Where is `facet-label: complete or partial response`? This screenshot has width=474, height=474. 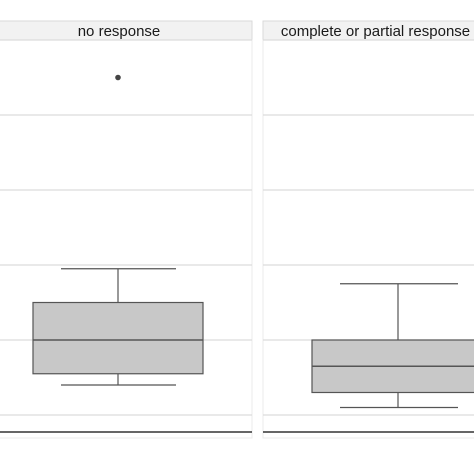
facet-label: complete or partial response is located at coordinates (375, 31).